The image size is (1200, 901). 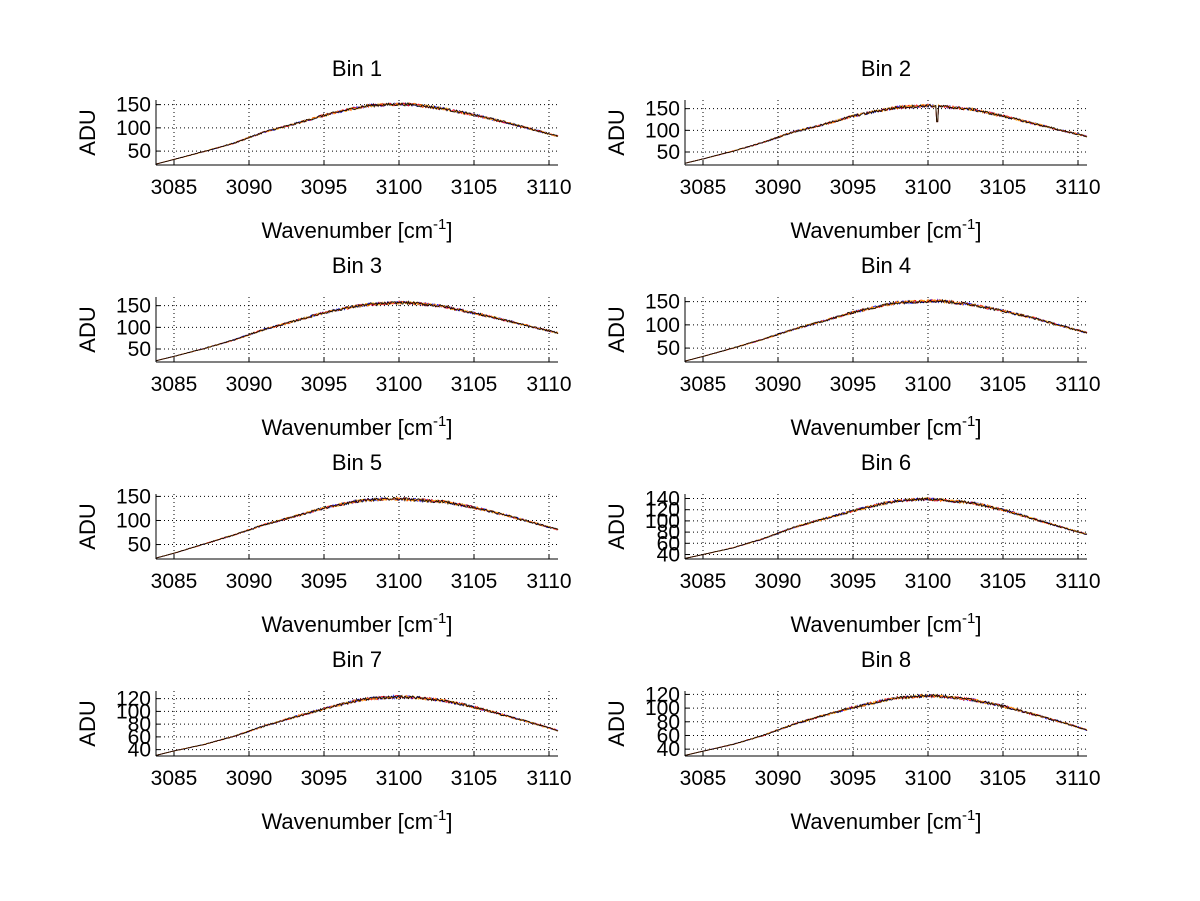 What do you see at coordinates (357, 265) in the screenshot?
I see `subplot-title: Bin 3` at bounding box center [357, 265].